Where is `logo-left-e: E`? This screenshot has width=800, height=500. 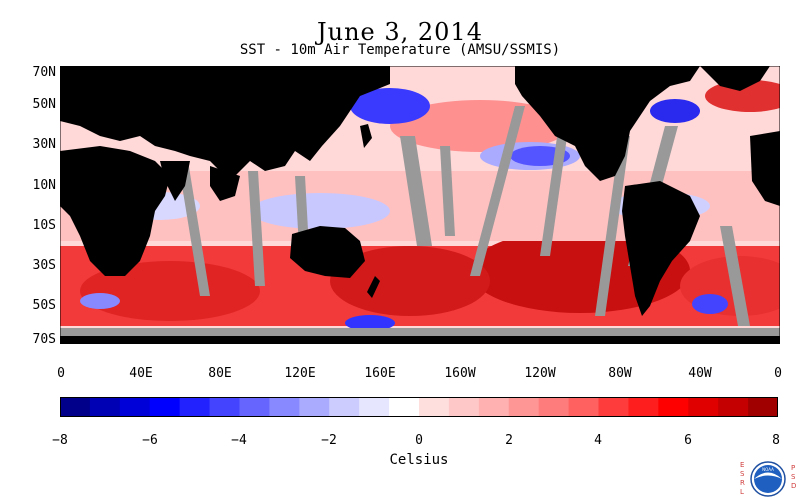 logo-left-e: E is located at coordinates (742, 465).